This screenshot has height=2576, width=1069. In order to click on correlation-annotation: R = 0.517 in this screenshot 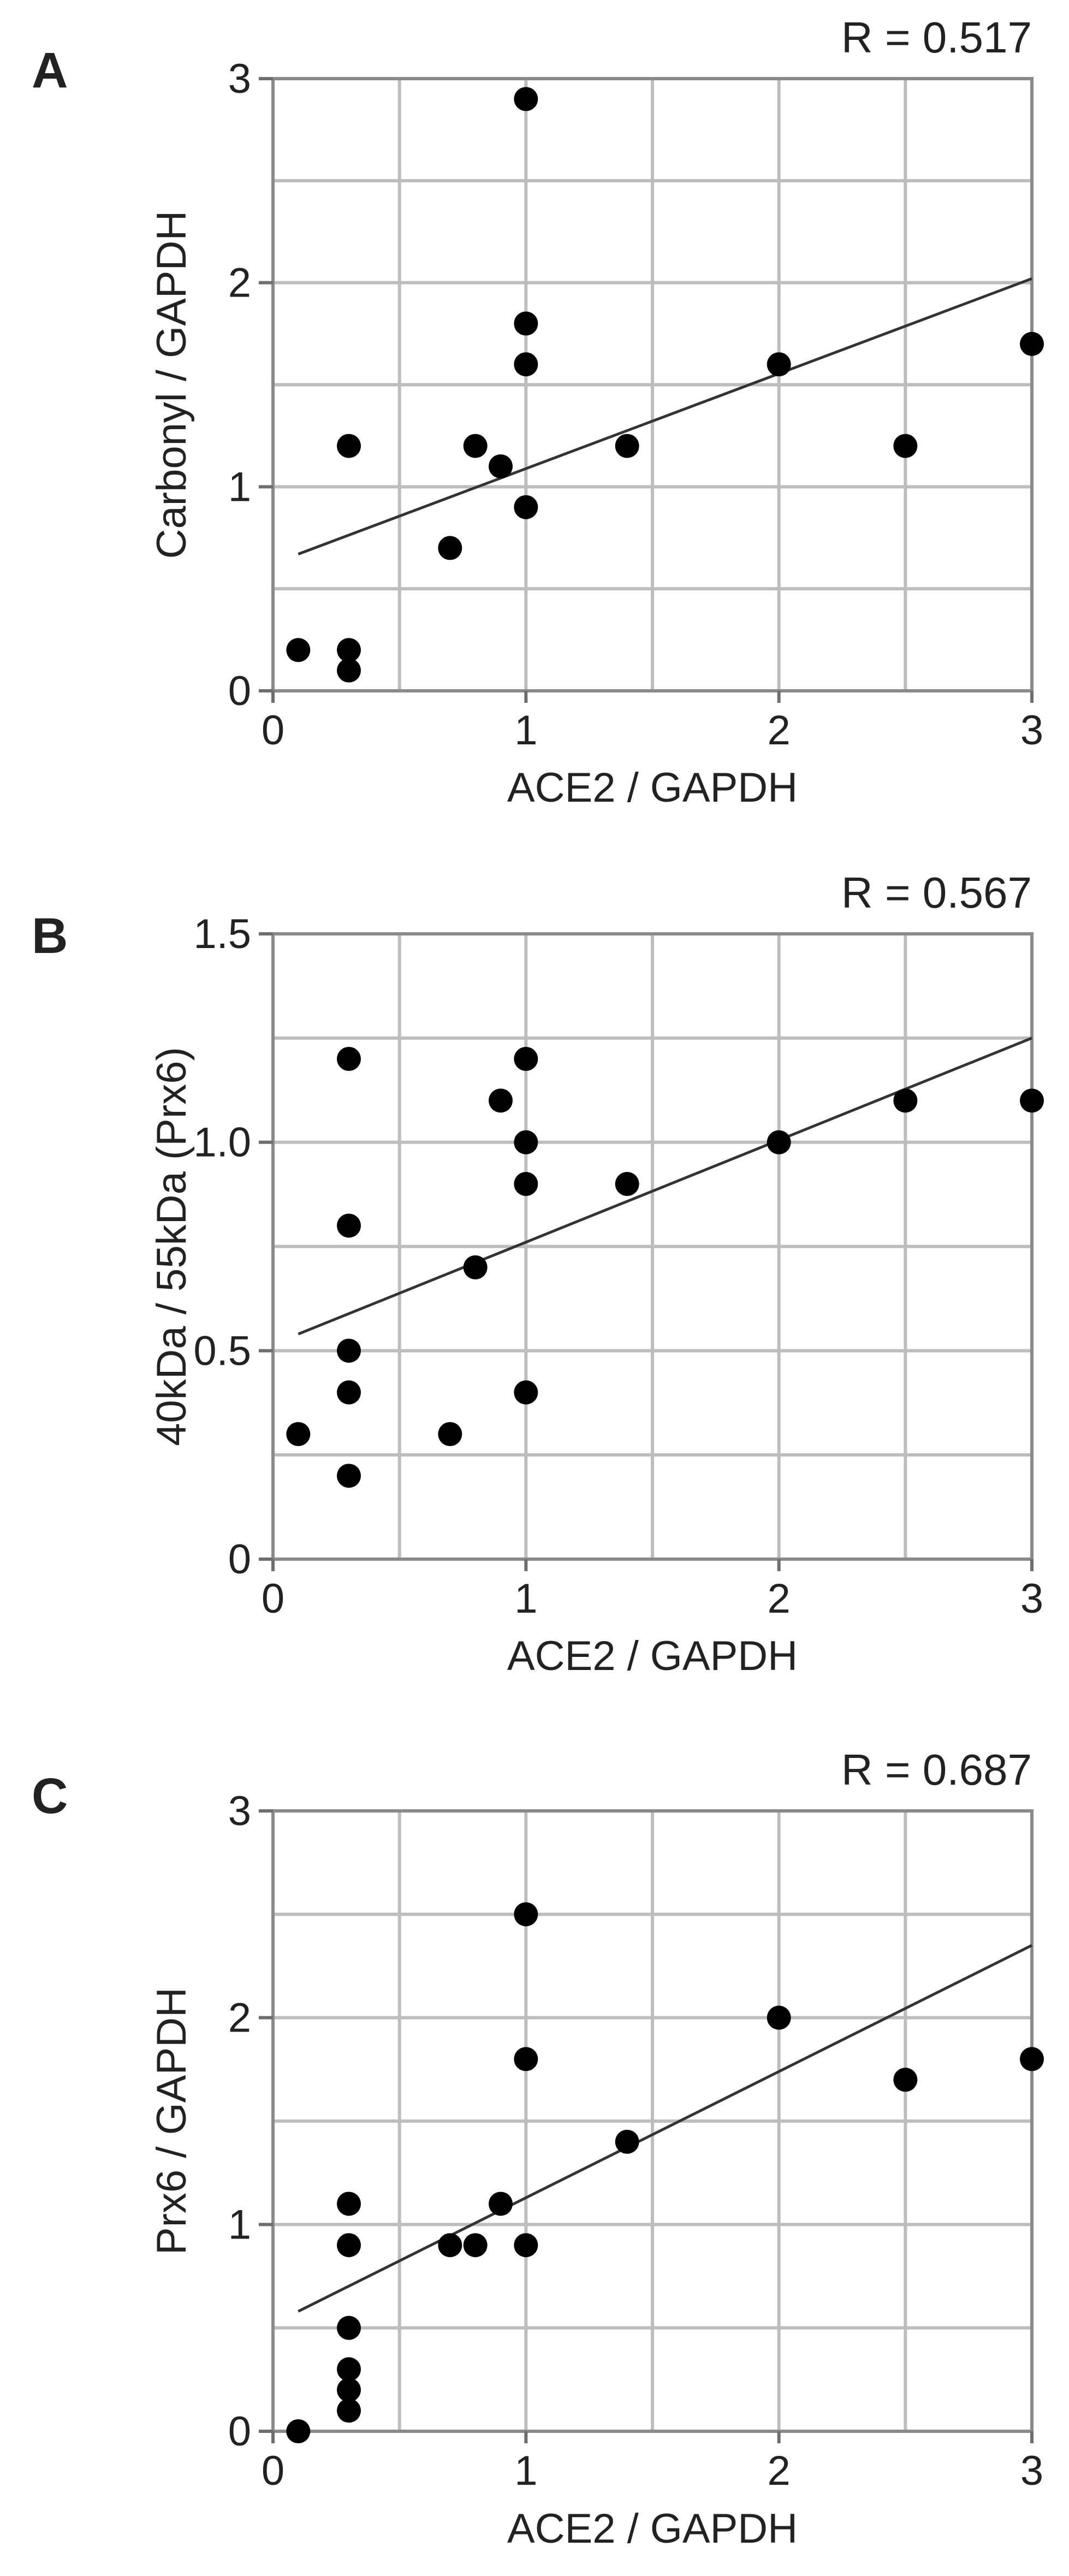, I will do `click(937, 37)`.